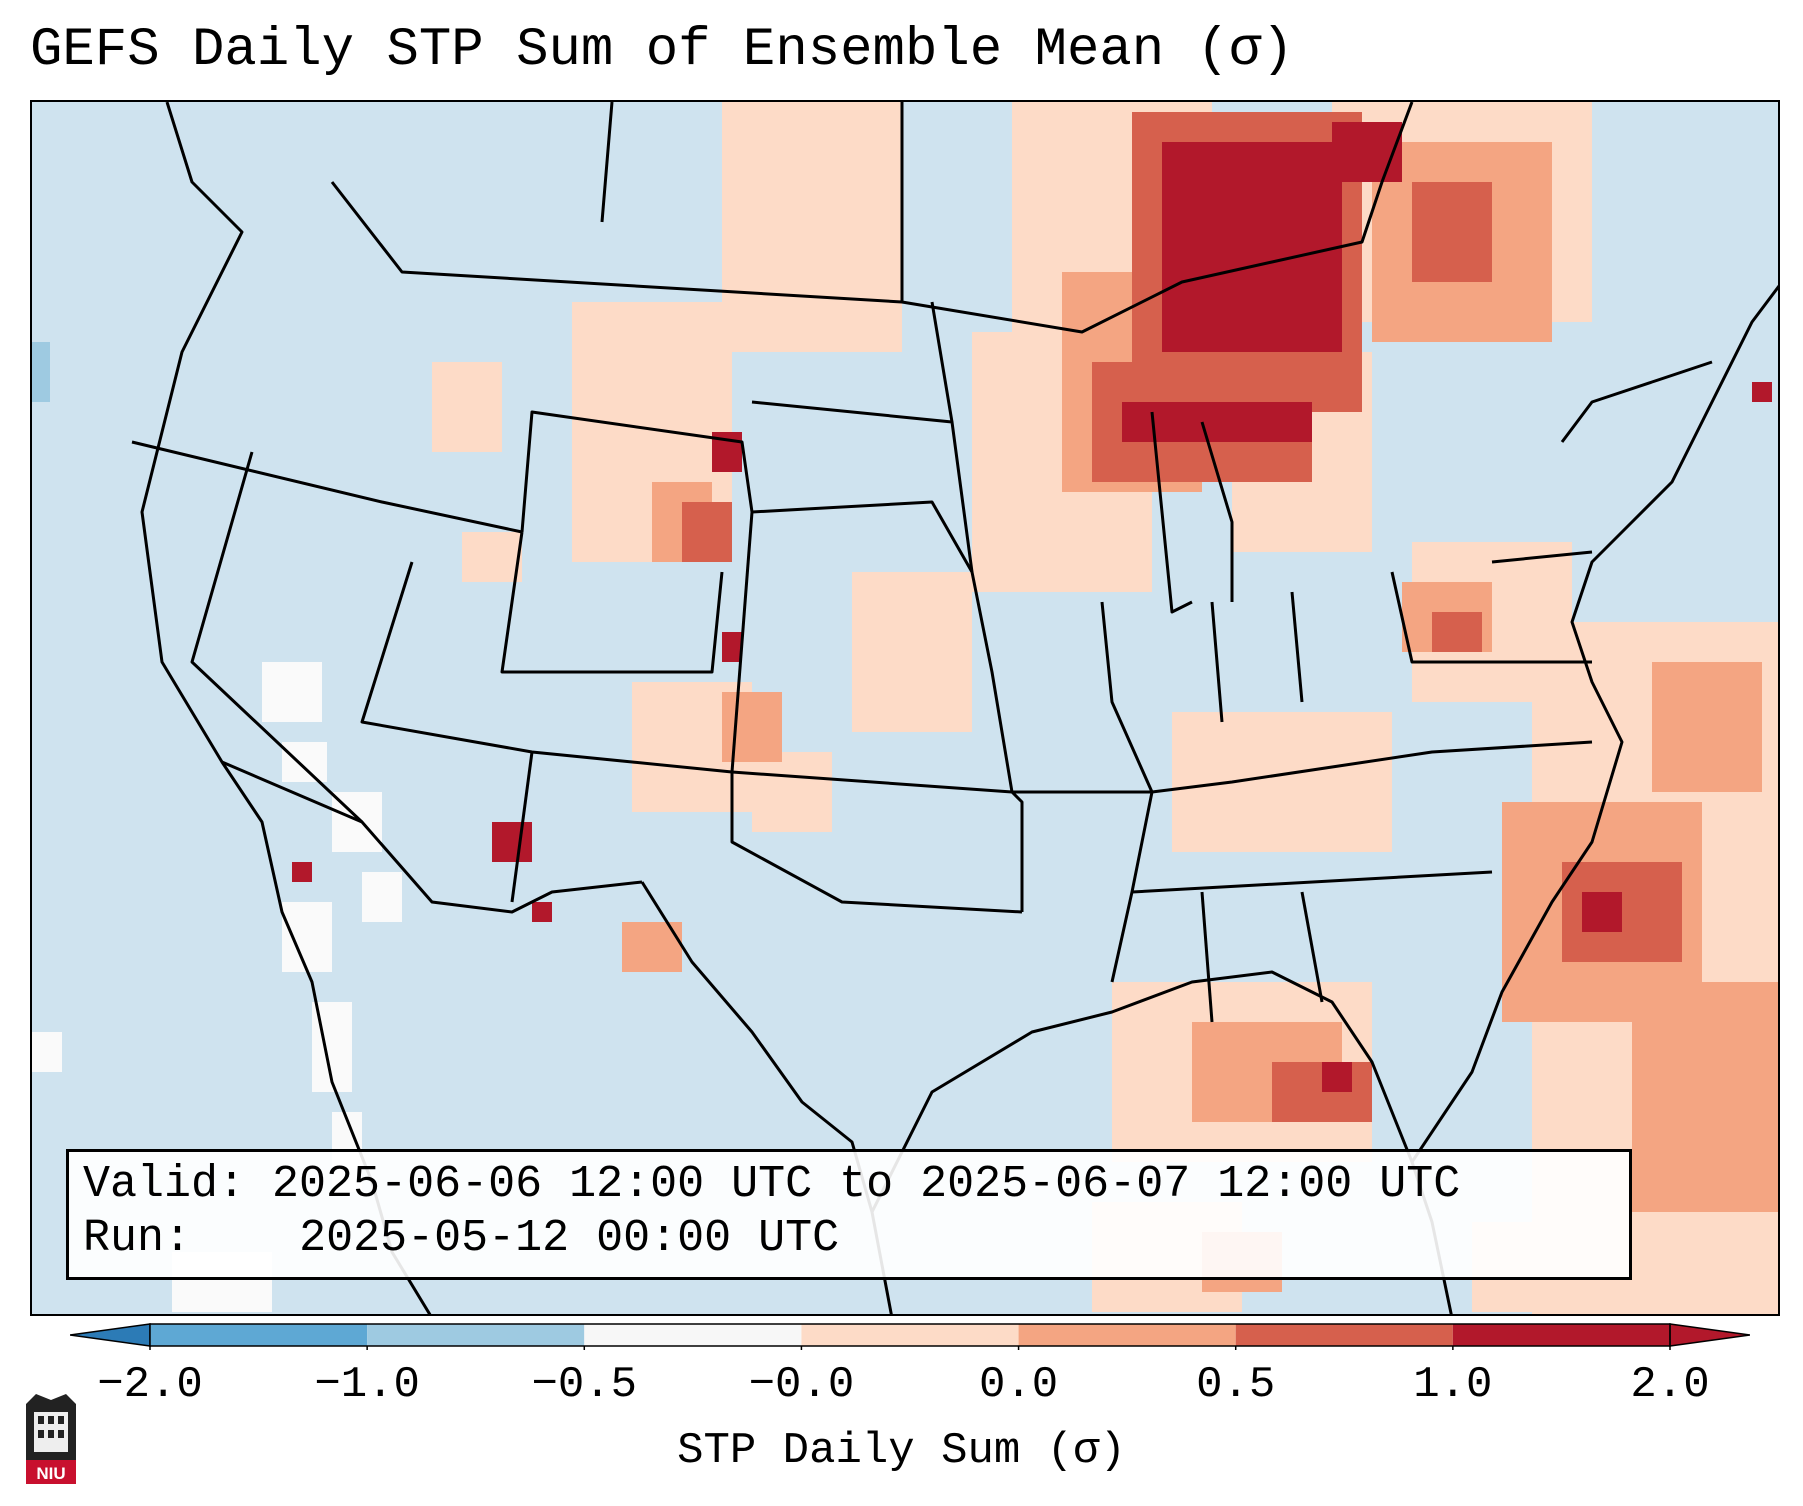  I want to click on colorbar-tick-label: 0.0, so click(1018, 1385).